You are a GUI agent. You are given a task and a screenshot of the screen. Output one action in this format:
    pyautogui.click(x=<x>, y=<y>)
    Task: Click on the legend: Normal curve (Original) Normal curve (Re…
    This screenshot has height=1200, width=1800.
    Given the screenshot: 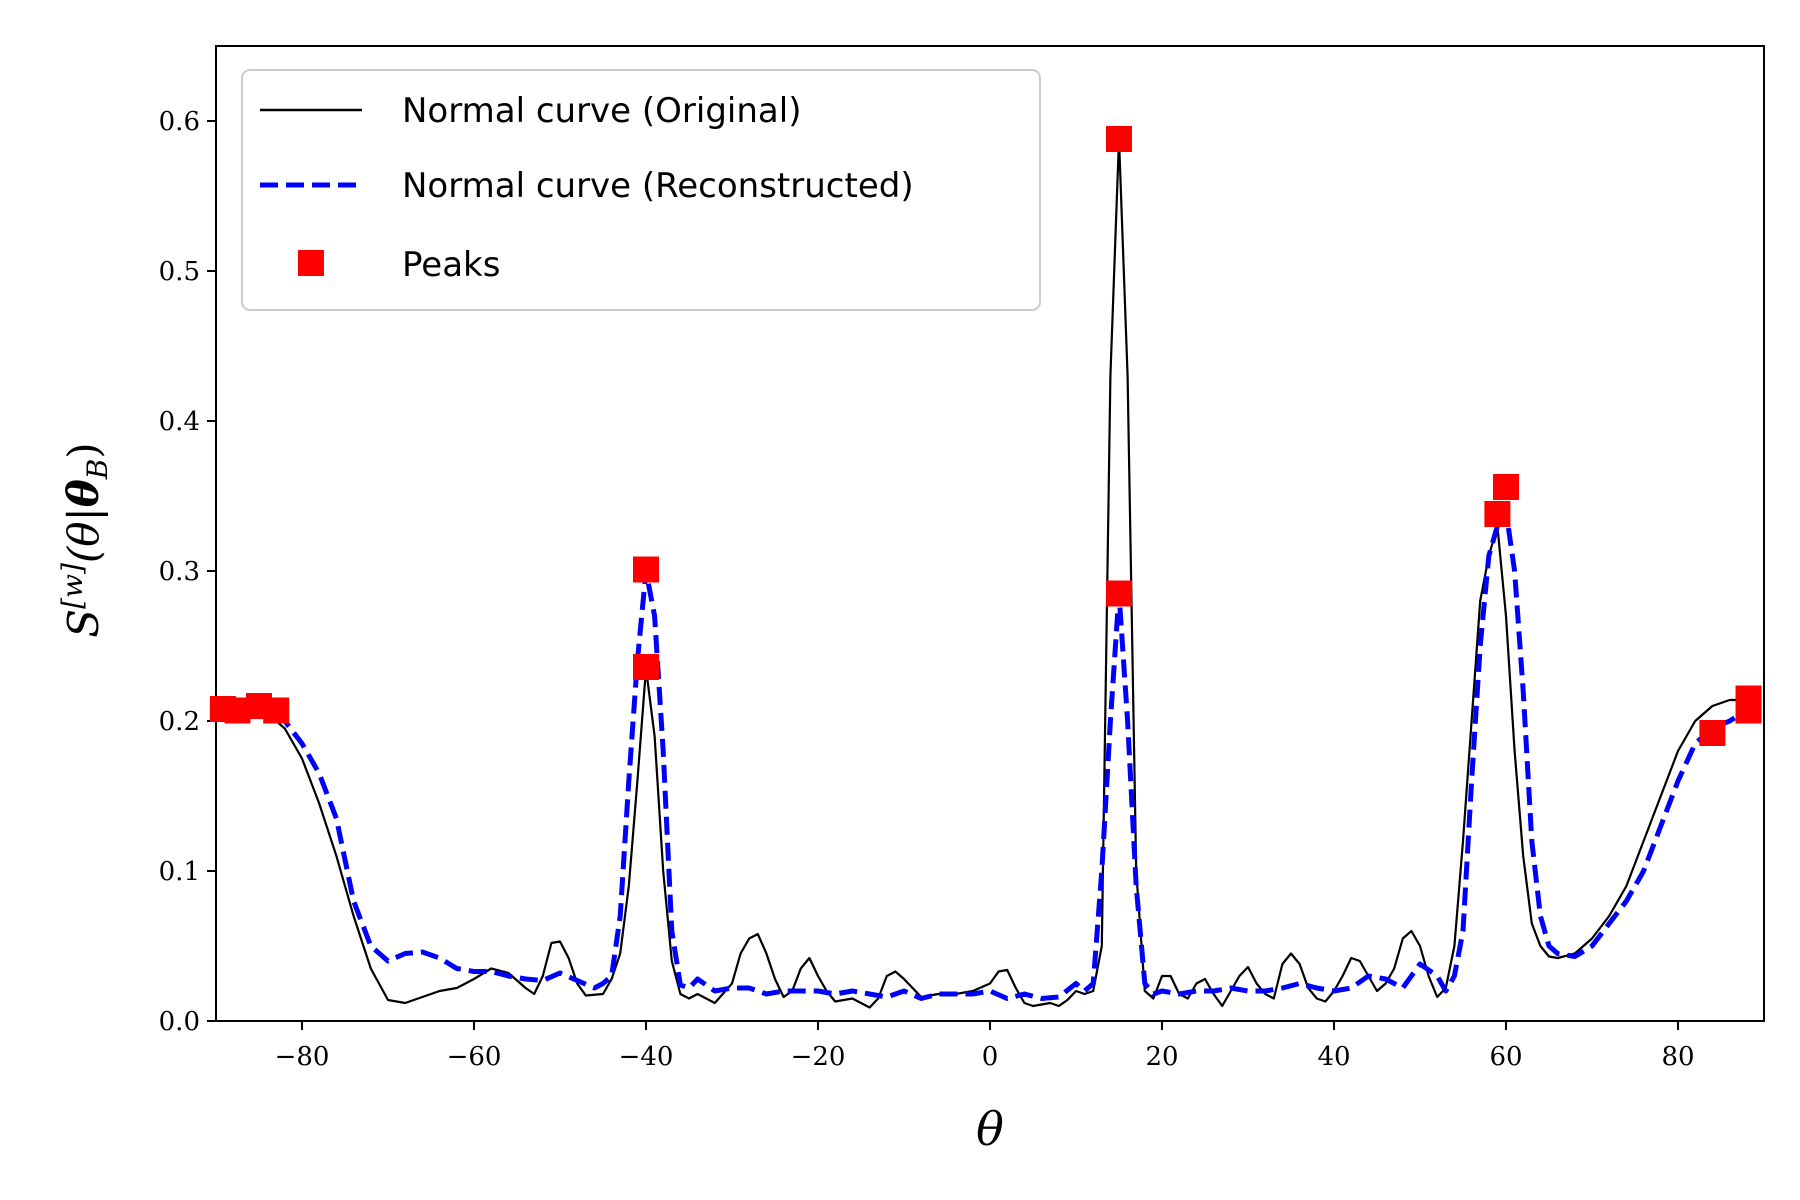 What is the action you would take?
    pyautogui.click(x=641, y=190)
    